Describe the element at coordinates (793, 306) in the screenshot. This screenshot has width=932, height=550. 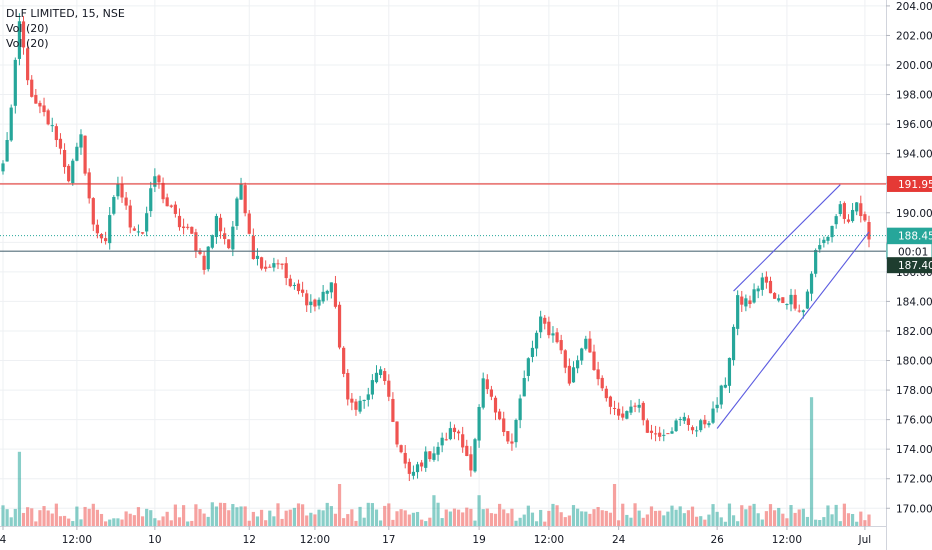
I see `channel-lines` at that location.